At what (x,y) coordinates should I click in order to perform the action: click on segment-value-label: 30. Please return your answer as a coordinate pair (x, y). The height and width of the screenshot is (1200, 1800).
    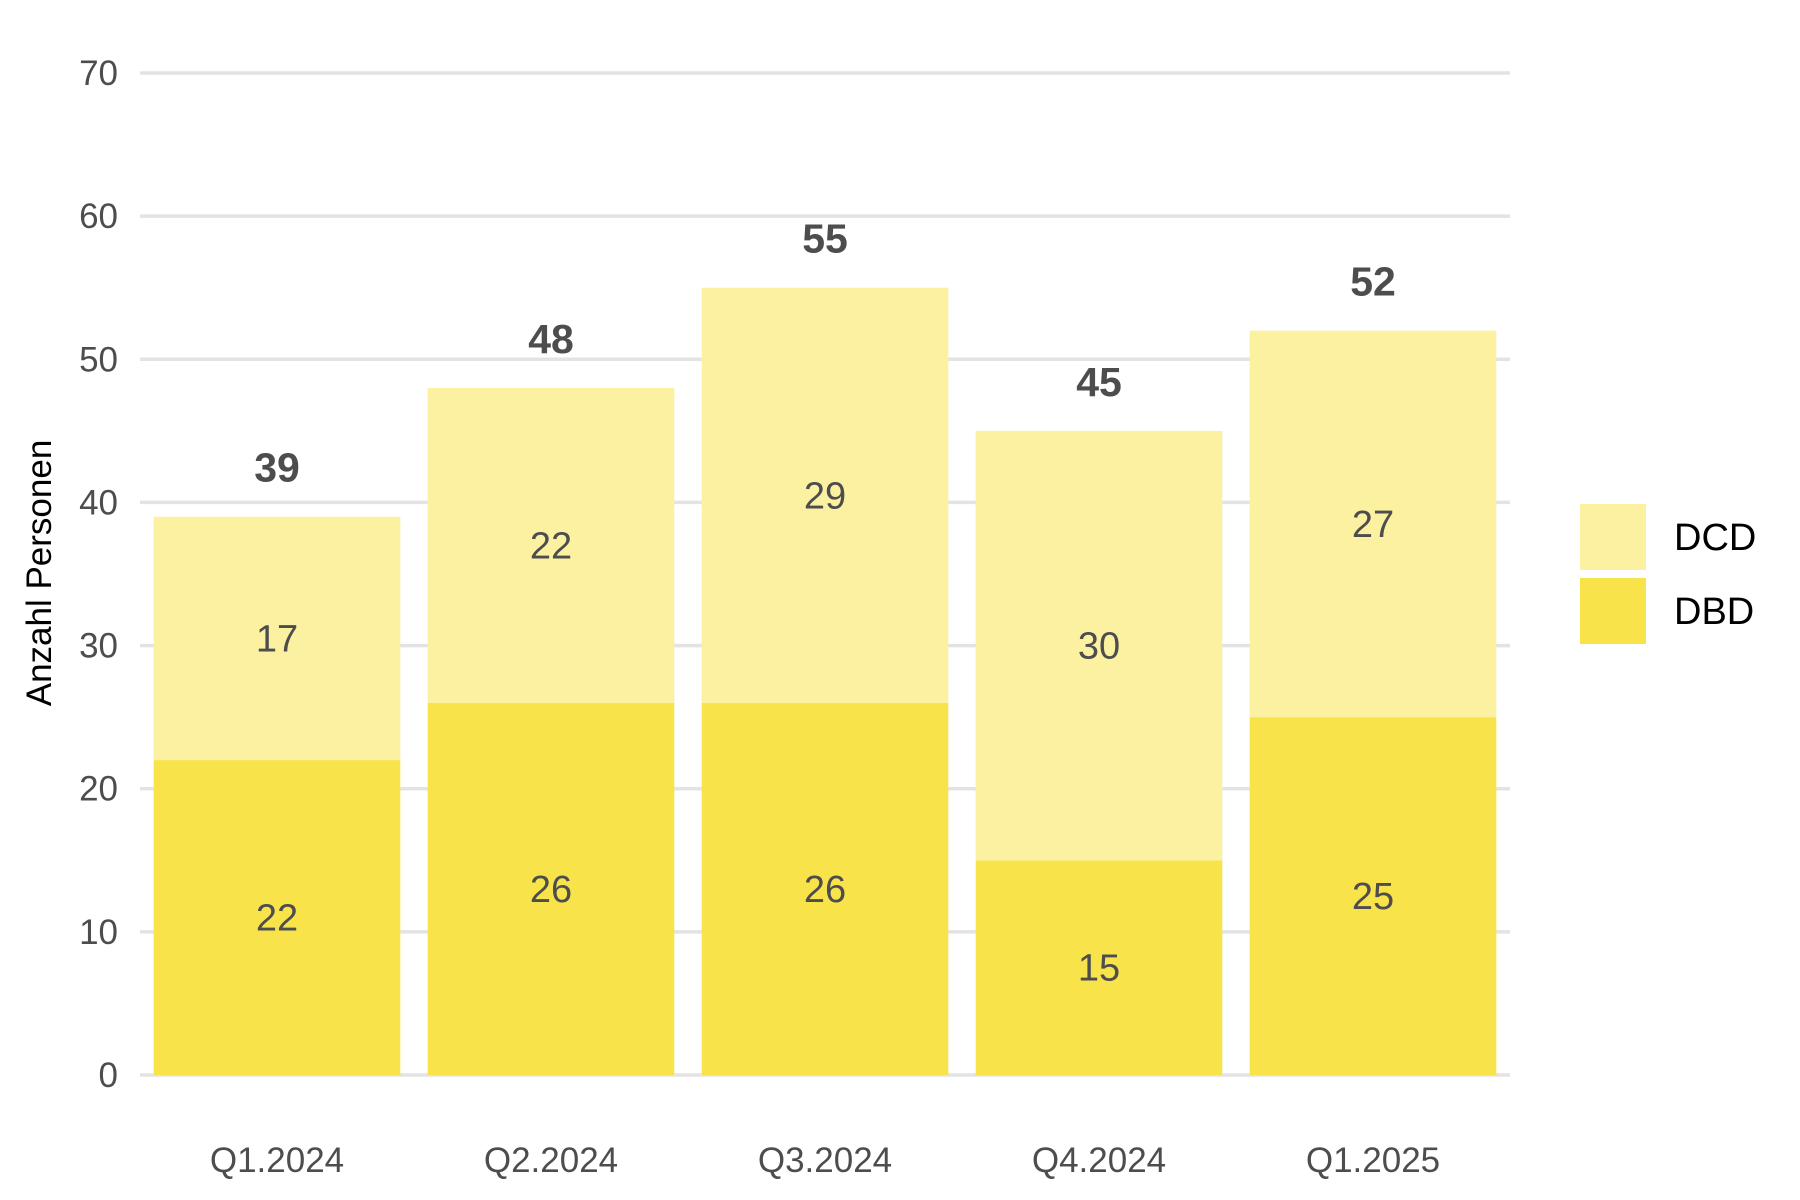
    Looking at the image, I should click on (1099, 647).